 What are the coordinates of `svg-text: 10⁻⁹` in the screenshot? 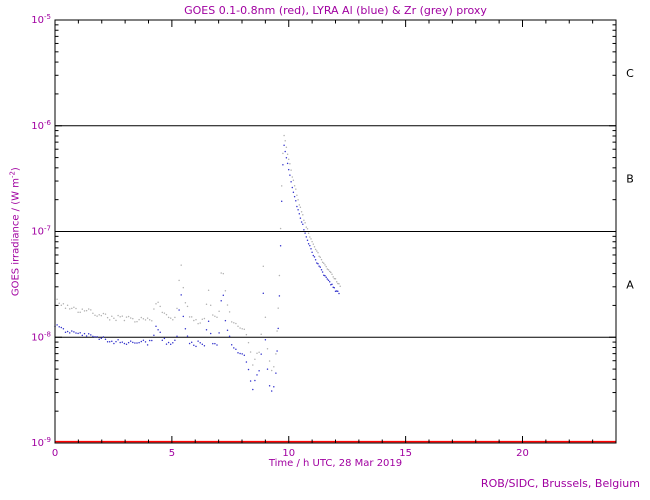 It's located at (41, 442).